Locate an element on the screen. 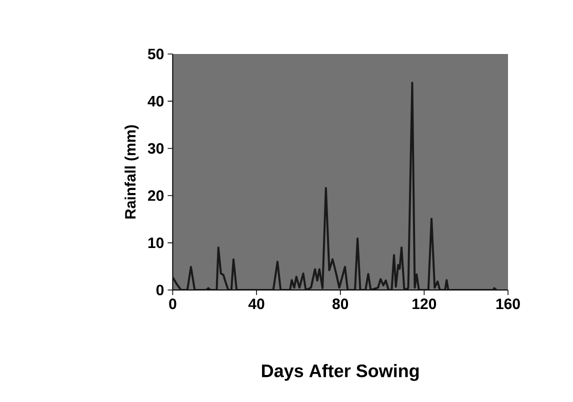 The image size is (573, 402). y-tick-label: 50 is located at coordinates (156, 54).